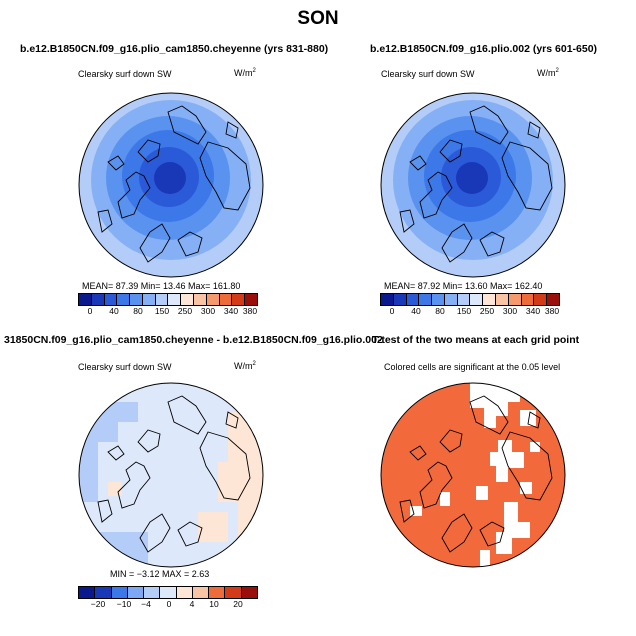 Image resolution: width=636 pixels, height=636 pixels. I want to click on panel-1-colorbar-labels: 0 40 80 150 250 300 340 380, so click(168, 312).